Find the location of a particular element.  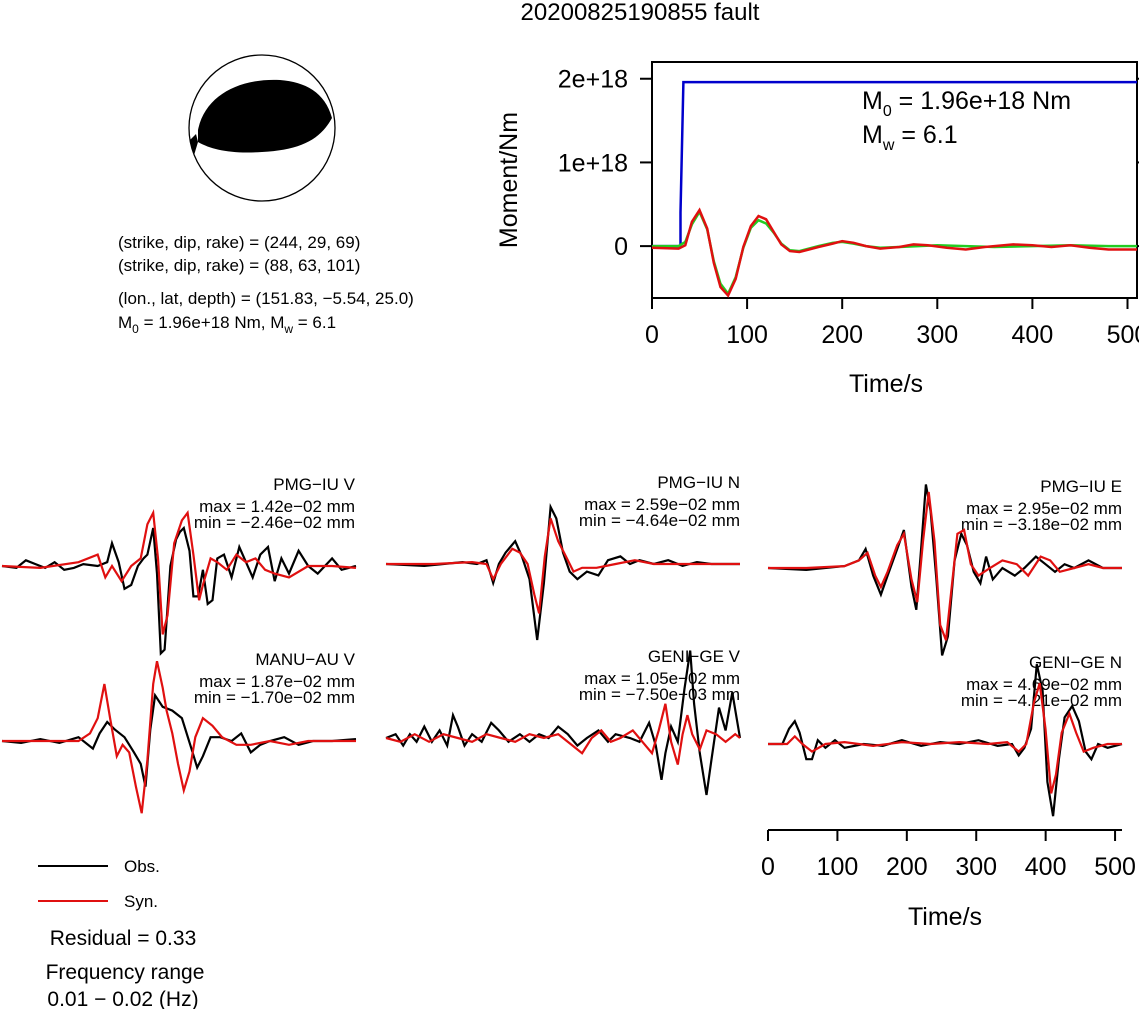

residual-label: Residual = 0.33 is located at coordinates (123, 938).